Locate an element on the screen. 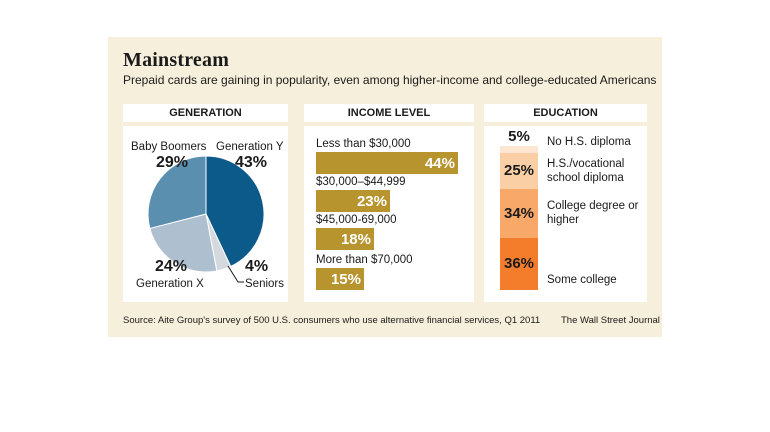 This screenshot has height=432, width=770. pie-slice-generation-y is located at coordinates (235, 211).